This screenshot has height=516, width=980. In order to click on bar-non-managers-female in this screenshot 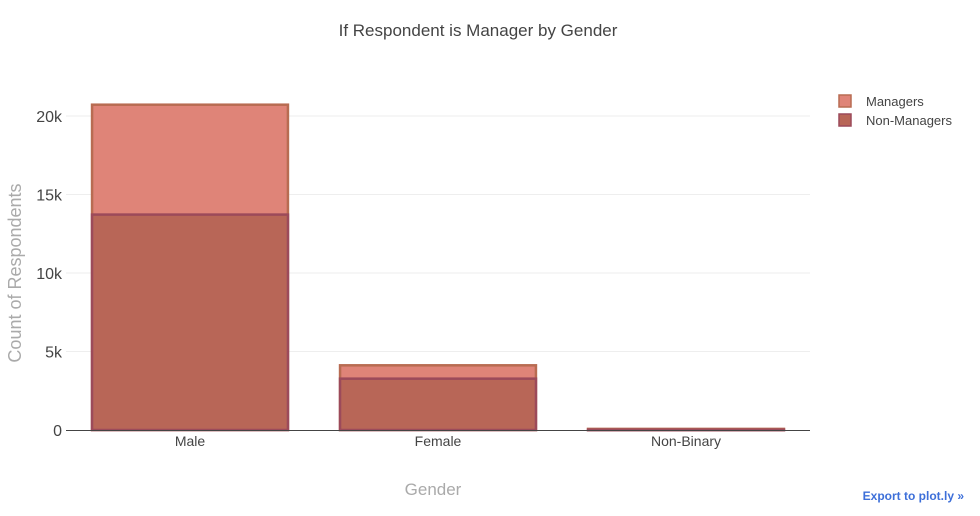, I will do `click(438, 404)`.